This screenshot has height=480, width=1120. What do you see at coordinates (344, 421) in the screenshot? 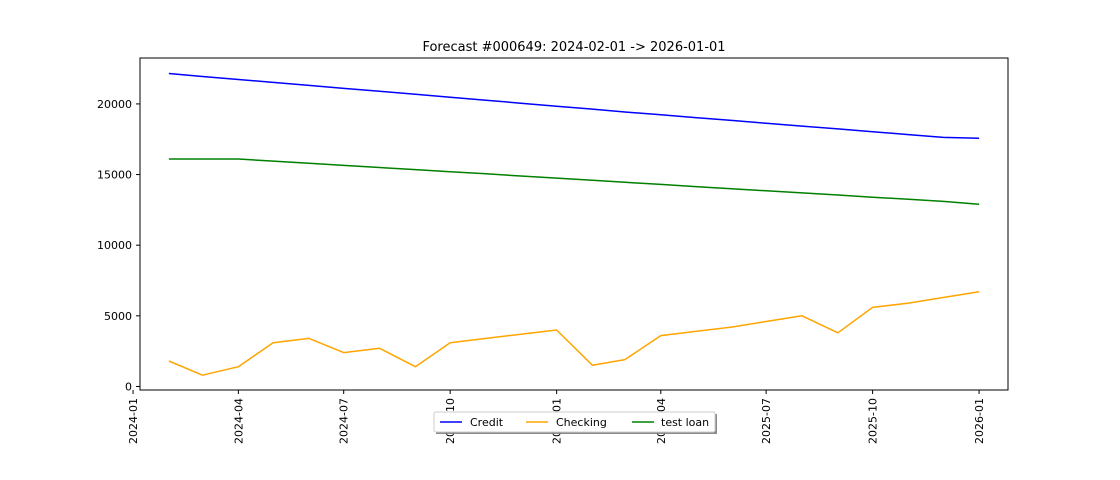
I see `x-tick-label: 2024-07` at bounding box center [344, 421].